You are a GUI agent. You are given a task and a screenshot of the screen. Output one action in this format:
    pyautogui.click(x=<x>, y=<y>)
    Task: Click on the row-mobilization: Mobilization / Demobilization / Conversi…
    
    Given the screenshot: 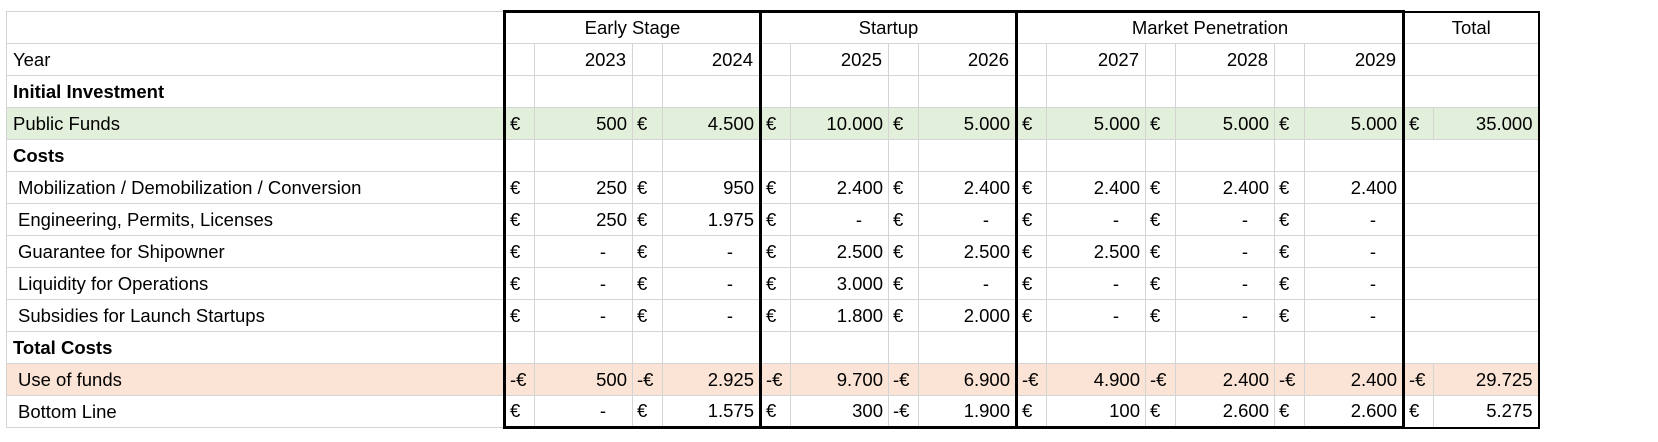 What is the action you would take?
    pyautogui.click(x=773, y=187)
    